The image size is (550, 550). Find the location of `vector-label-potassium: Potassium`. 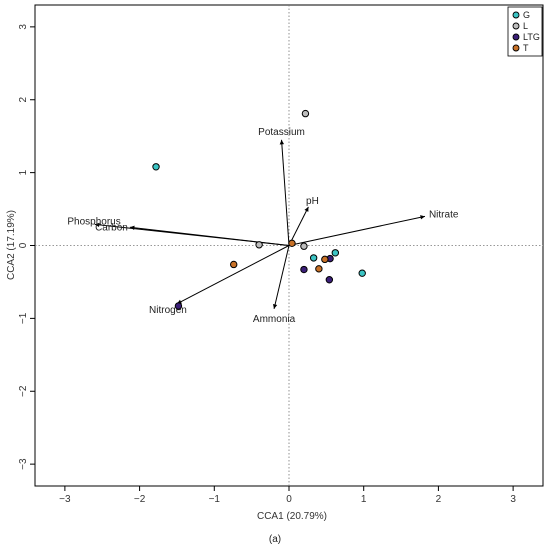

vector-label-potassium: Potassium is located at coordinates (281, 132).